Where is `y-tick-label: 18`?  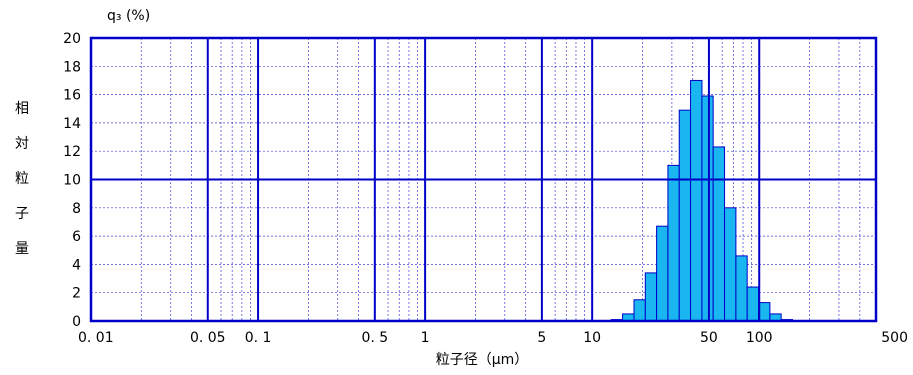 y-tick-label: 18 is located at coordinates (72, 67).